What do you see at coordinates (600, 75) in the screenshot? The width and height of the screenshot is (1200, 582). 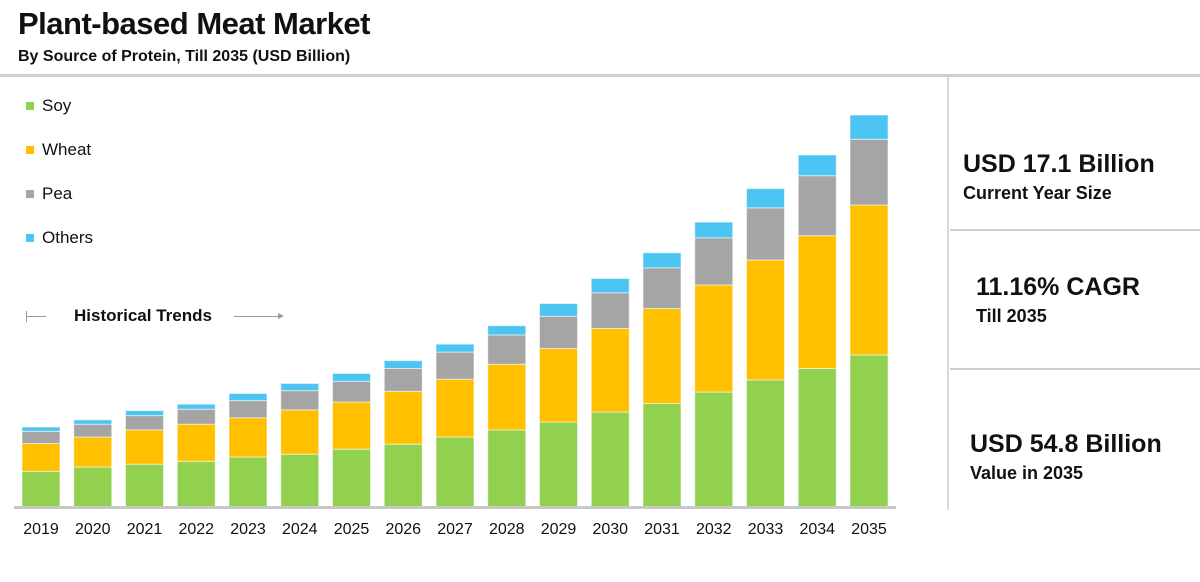 I see `header-divider` at bounding box center [600, 75].